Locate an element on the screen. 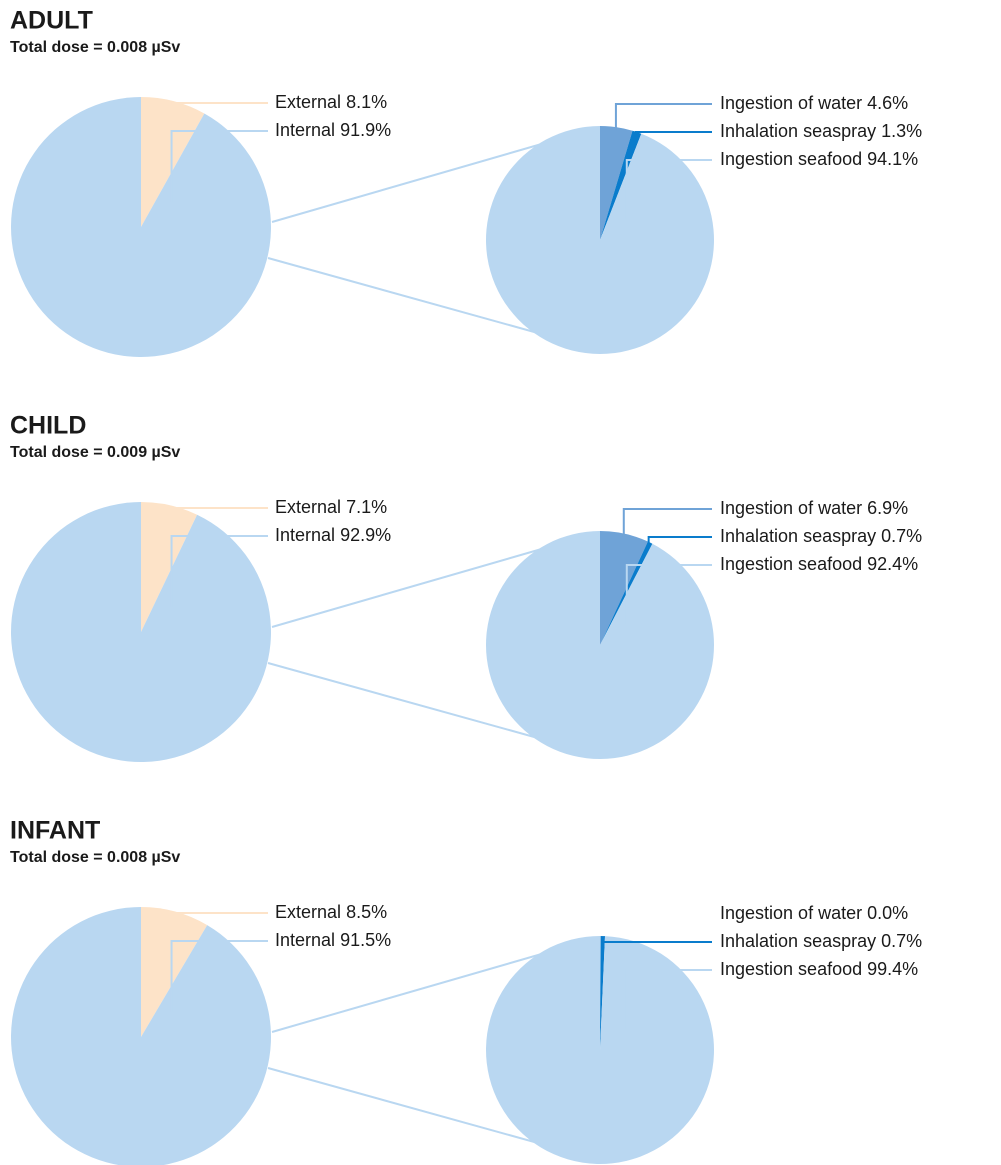  slice-label: Ingestion seafood 92.4% is located at coordinates (819, 564).